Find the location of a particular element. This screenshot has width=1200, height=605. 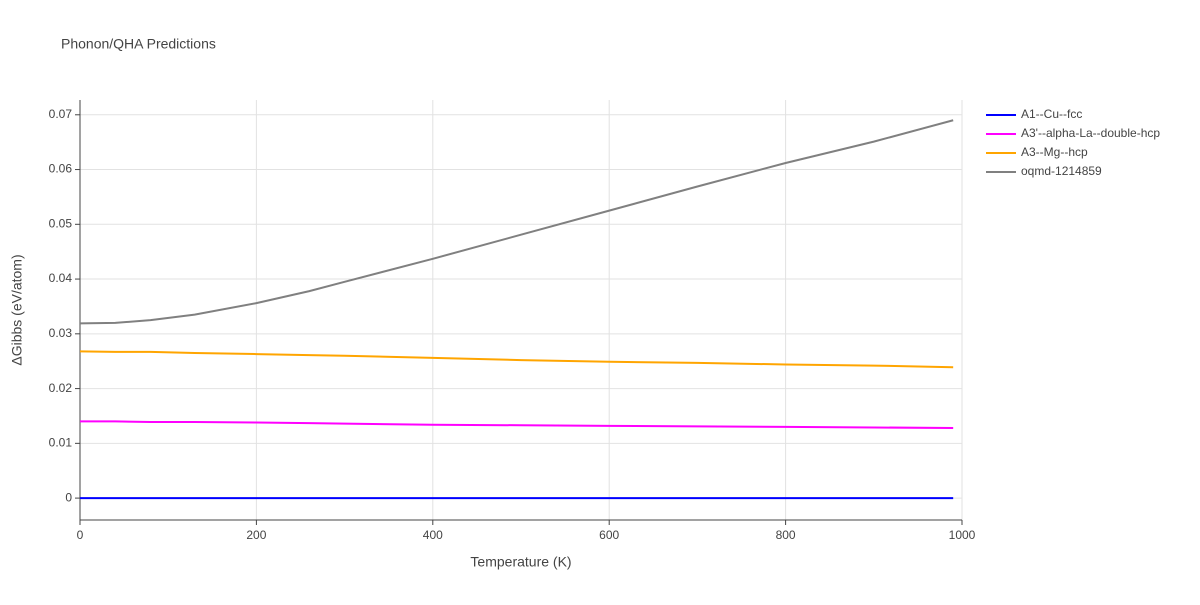

y-axis-label: ΔGibbs (eV/atom) is located at coordinates (17, 309).